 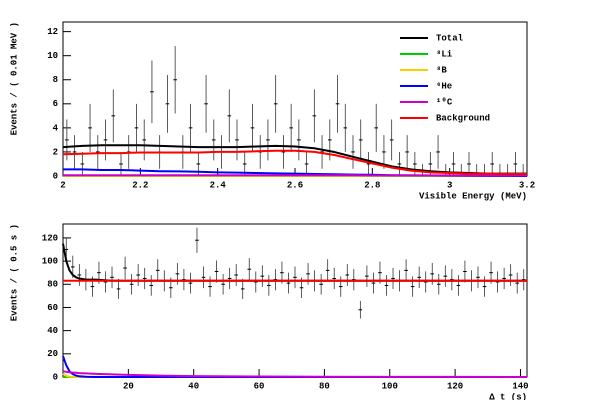 What do you see at coordinates (55, 152) in the screenshot?
I see `y-tick-label: 2` at bounding box center [55, 152].